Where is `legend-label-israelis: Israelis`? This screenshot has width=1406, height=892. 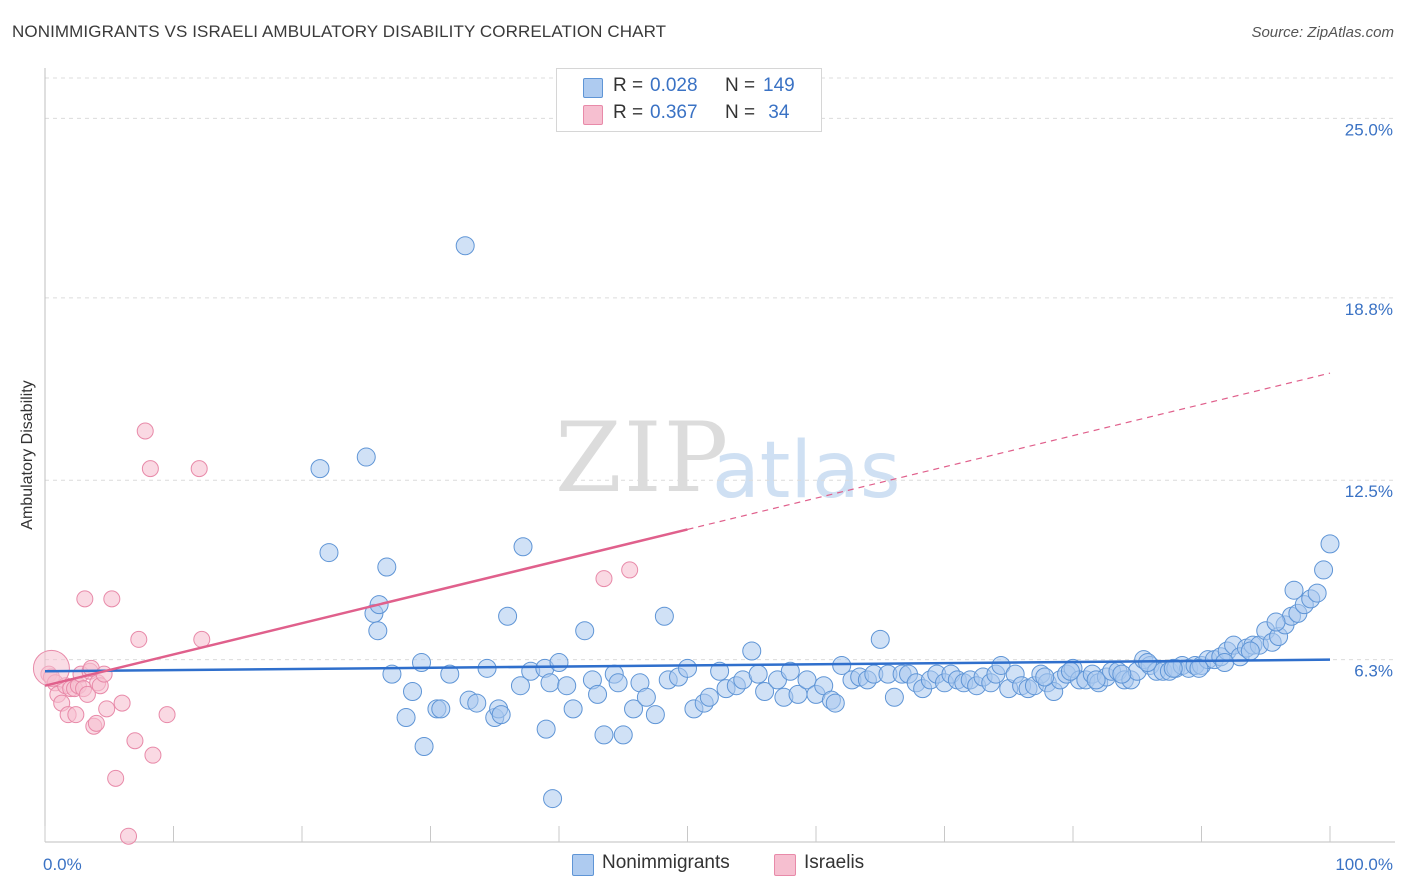
legend-label-israelis: Israelis is located at coordinates (834, 862).